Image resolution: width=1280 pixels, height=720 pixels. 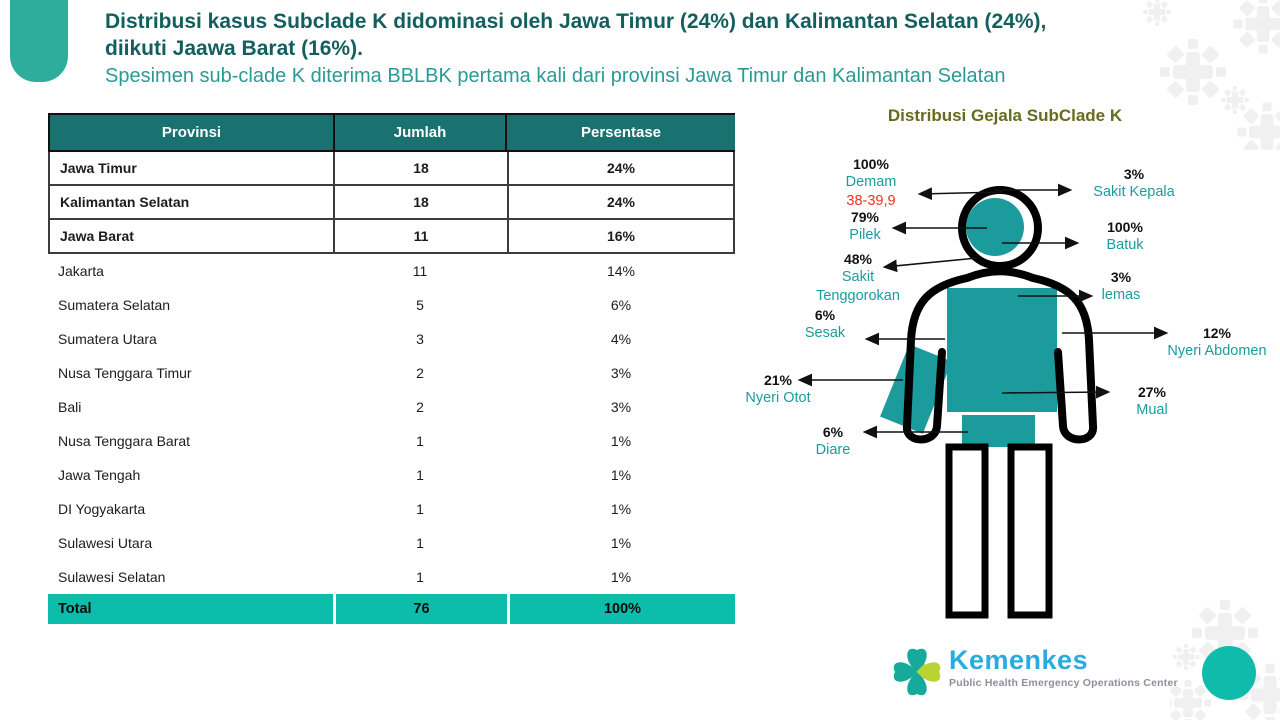 What do you see at coordinates (75, 609) in the screenshot?
I see `total-label: Total` at bounding box center [75, 609].